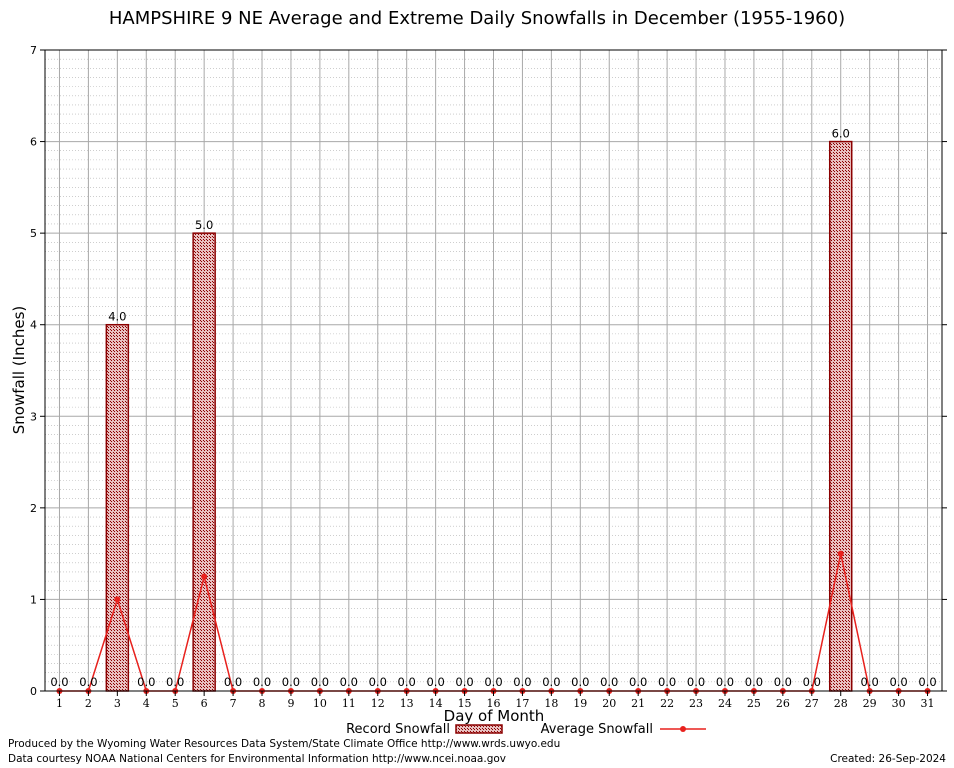 Image resolution: width=954 pixels, height=768 pixels. Describe the element at coordinates (175, 682) in the screenshot. I see `data-label-day-5: 0.0` at that location.